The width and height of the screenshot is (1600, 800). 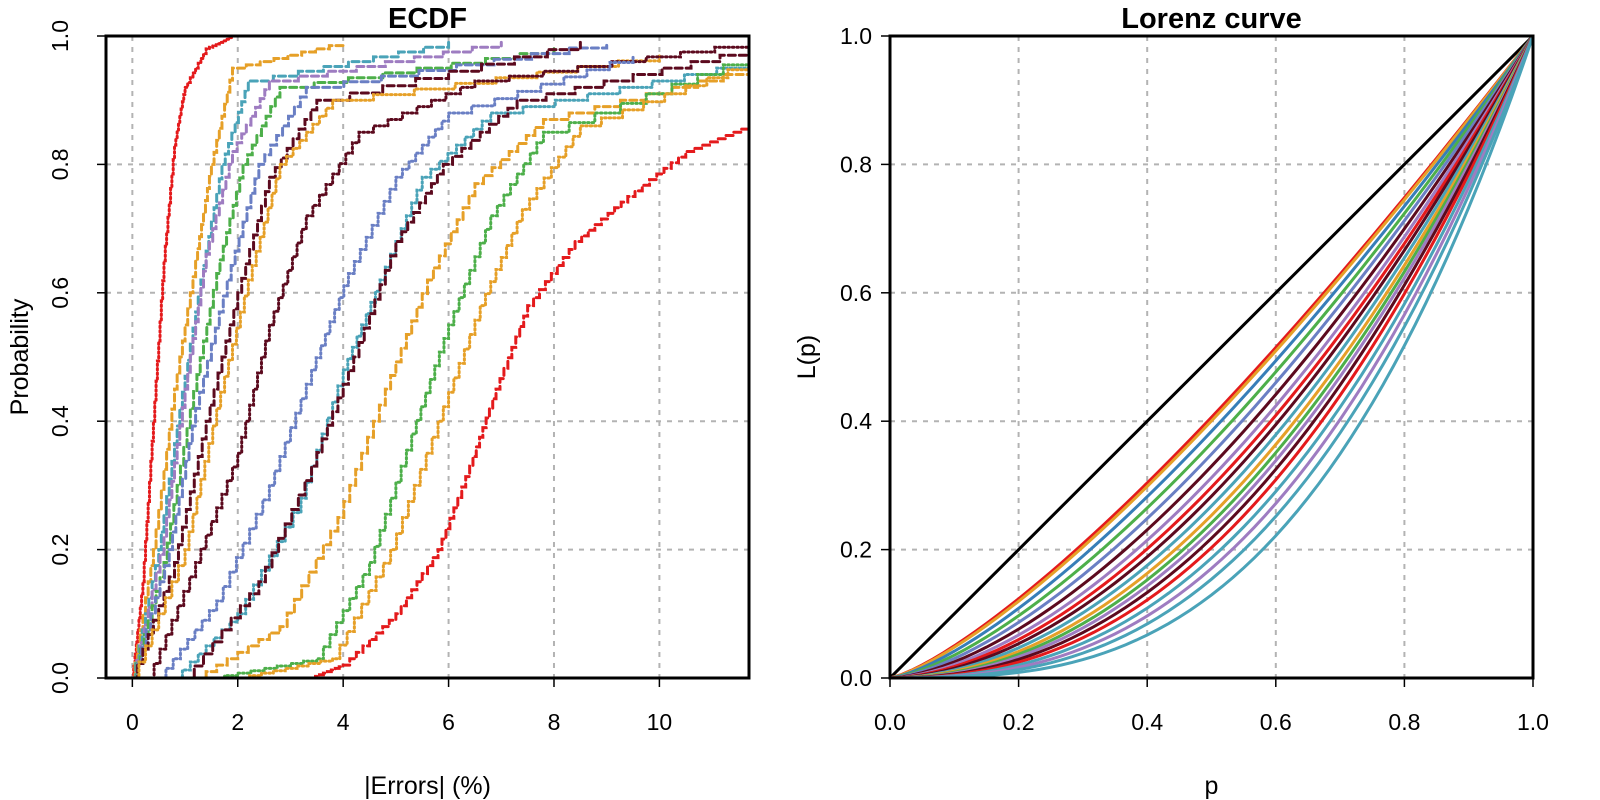 I want to click on lorenz-y-tick-label: 0.2, so click(x=856, y=550).